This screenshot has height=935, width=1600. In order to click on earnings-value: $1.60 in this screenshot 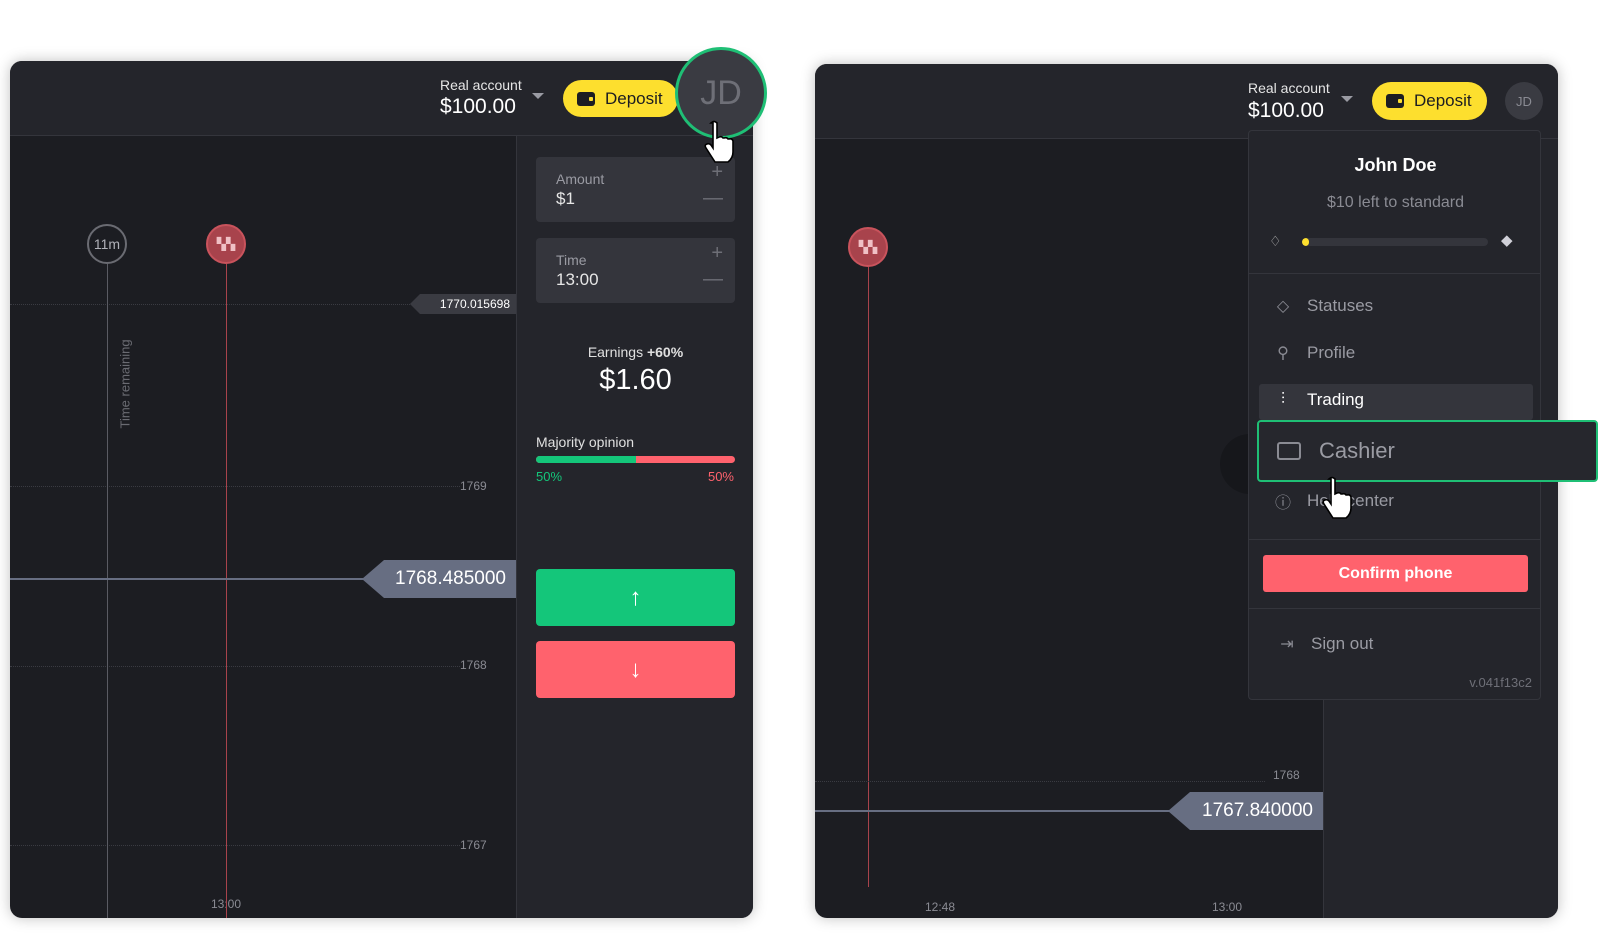, I will do `click(635, 380)`.